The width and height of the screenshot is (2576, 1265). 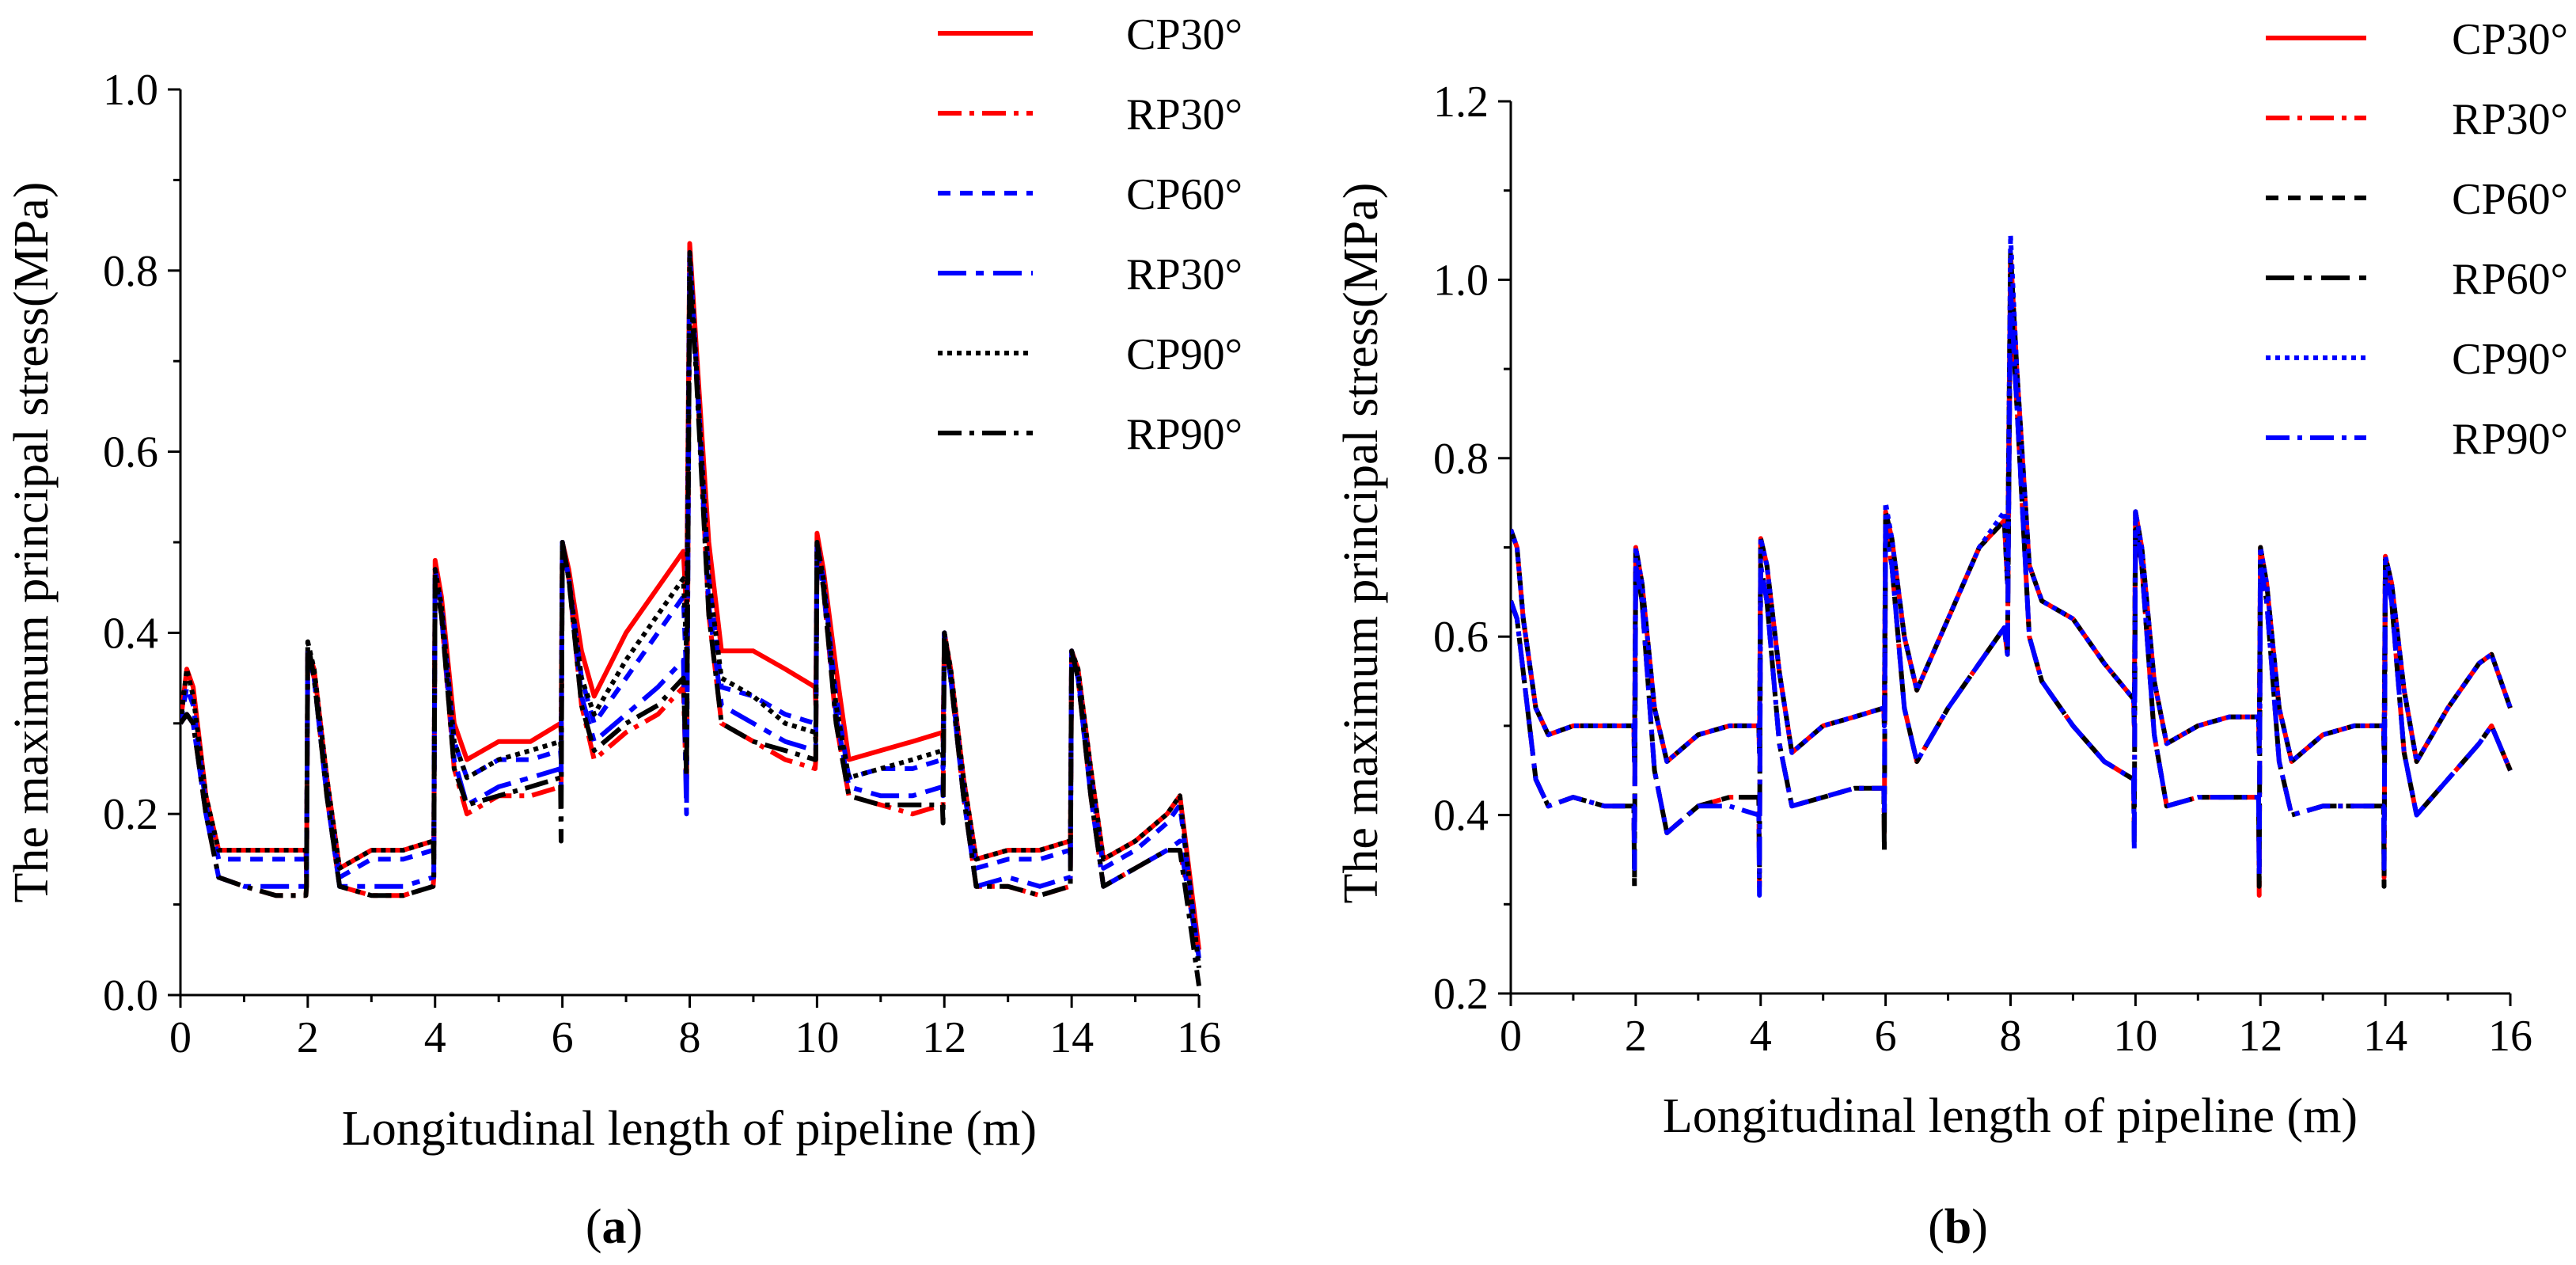 I want to click on y-tick-label-b: 0.6, so click(x=1461, y=637).